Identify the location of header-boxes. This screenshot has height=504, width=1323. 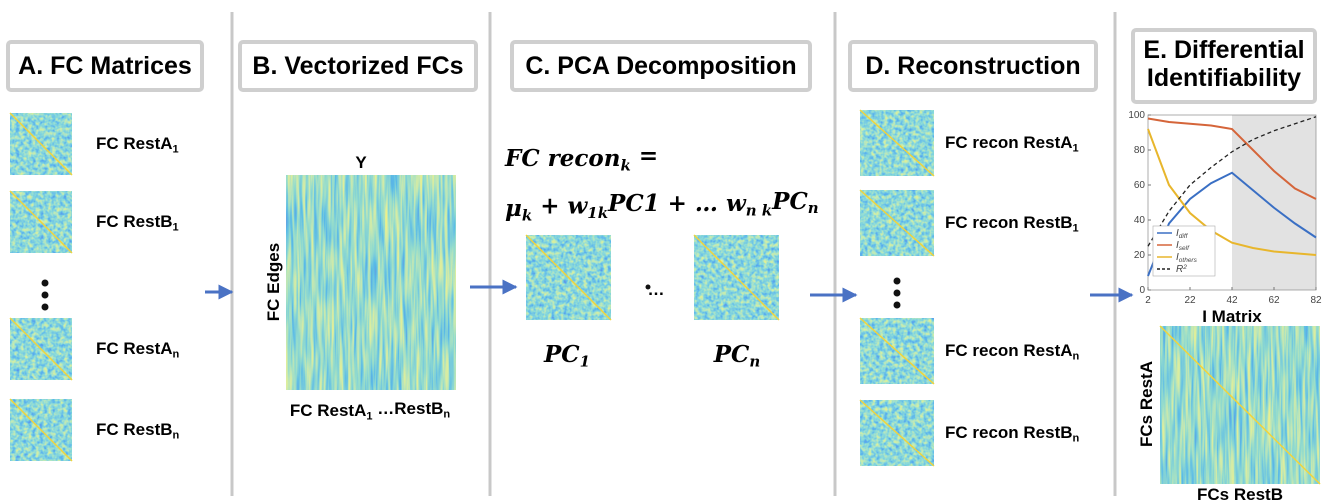
(661, 66).